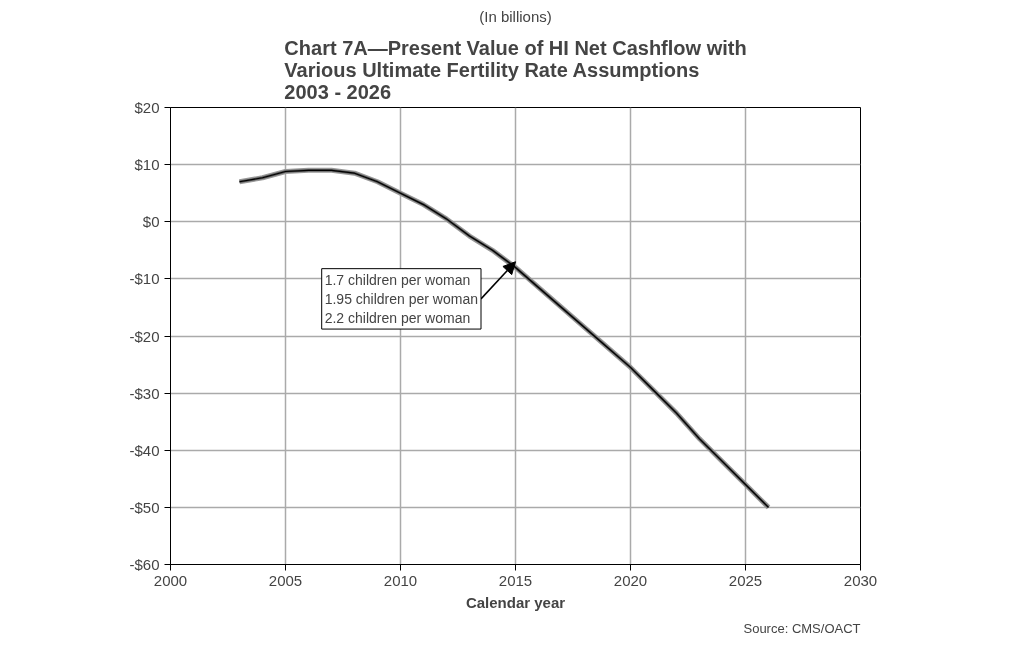 The height and width of the screenshot is (649, 1028). I want to click on y-tick-label: $20, so click(147, 107).